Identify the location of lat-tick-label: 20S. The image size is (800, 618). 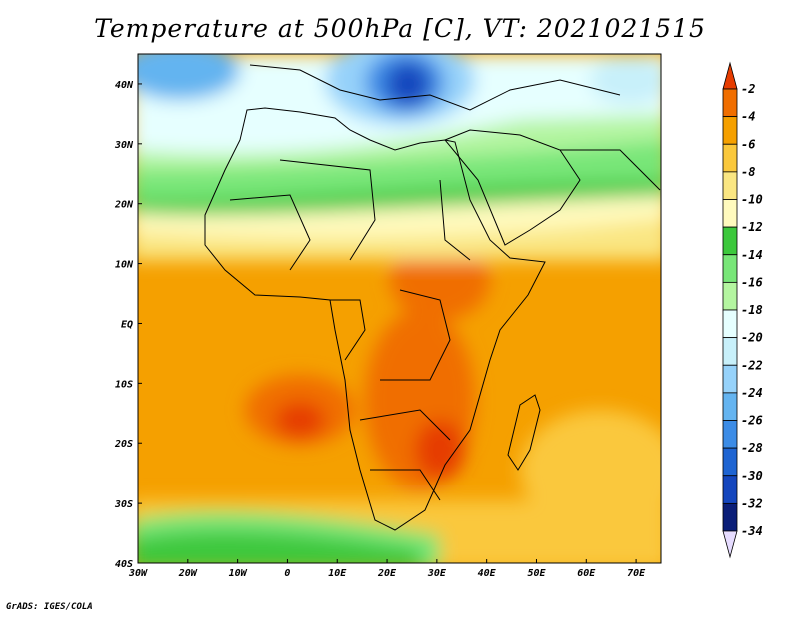
(123, 444).